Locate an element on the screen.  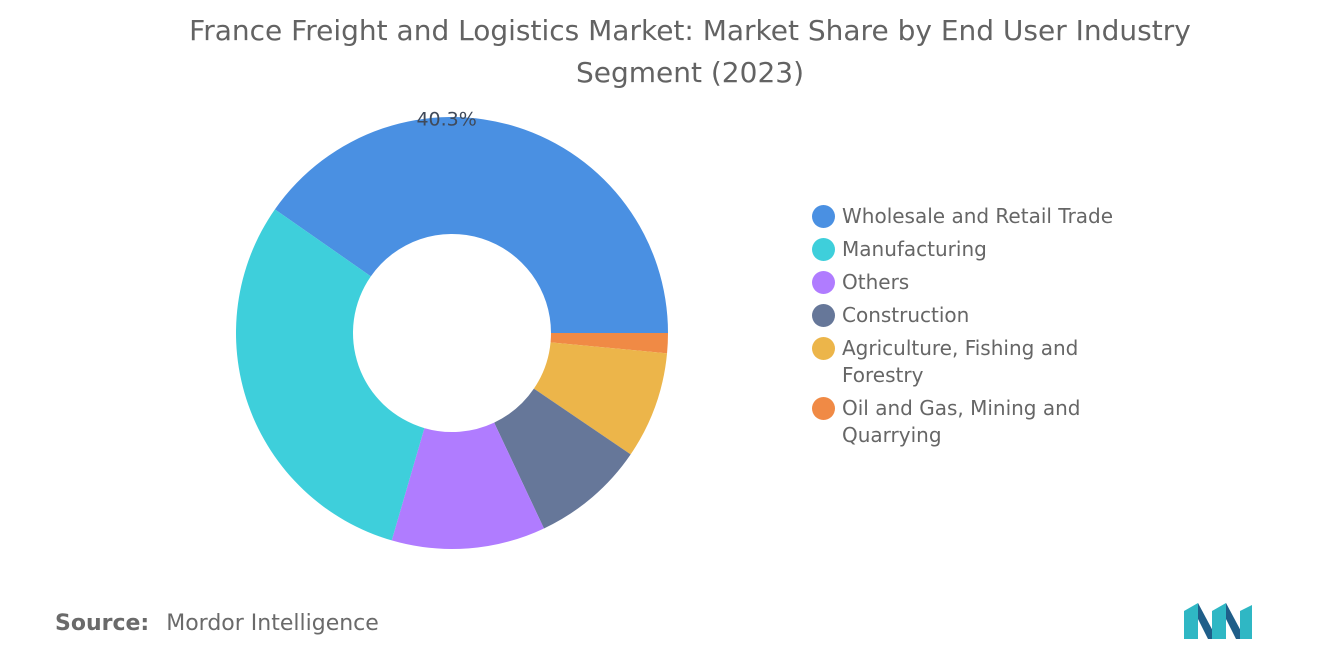
legend-item-oil-gas: Oil and Gas, Mining and Quarrying is located at coordinates (987, 422).